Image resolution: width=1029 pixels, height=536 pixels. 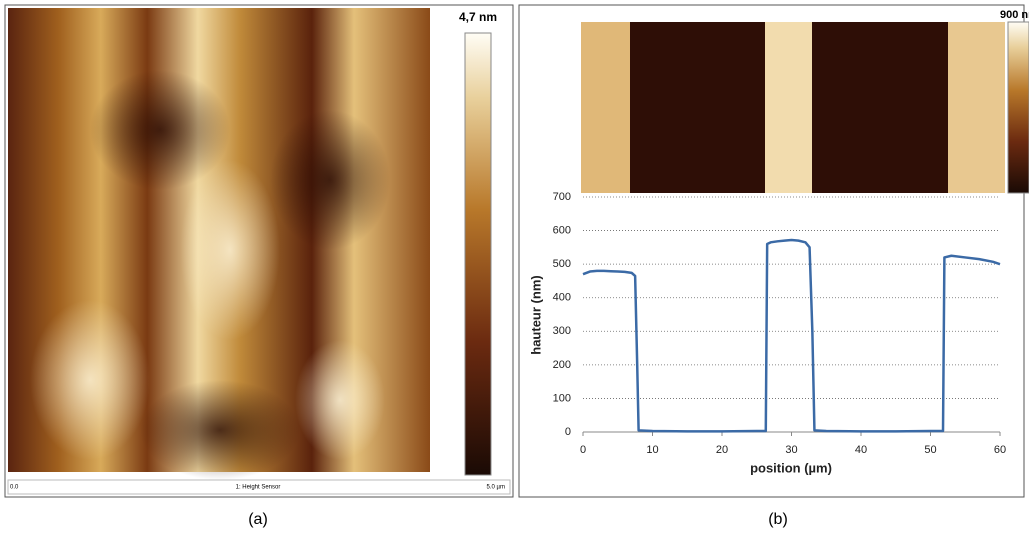 What do you see at coordinates (568, 432) in the screenshot?
I see `y-tick-label: 0` at bounding box center [568, 432].